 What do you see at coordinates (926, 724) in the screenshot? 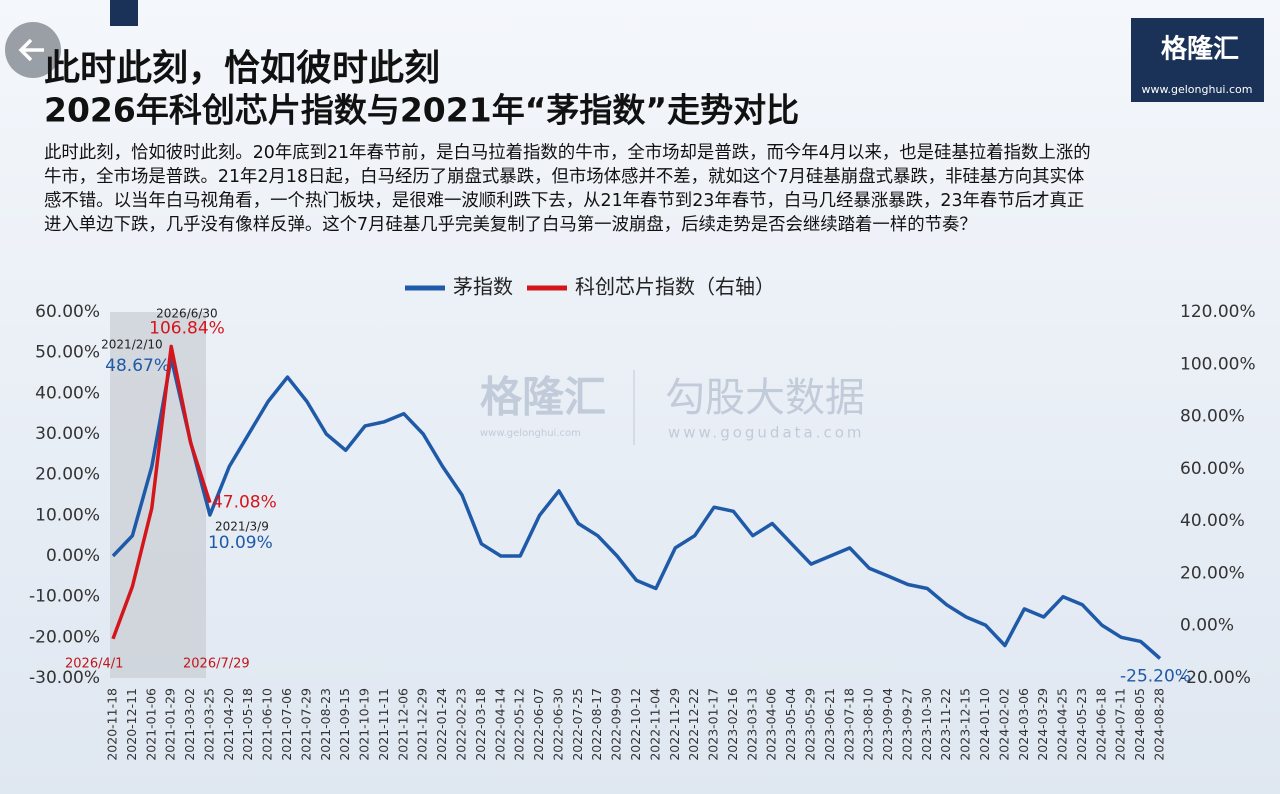
I see `x-tick-label: 2023-10-30` at bounding box center [926, 724].